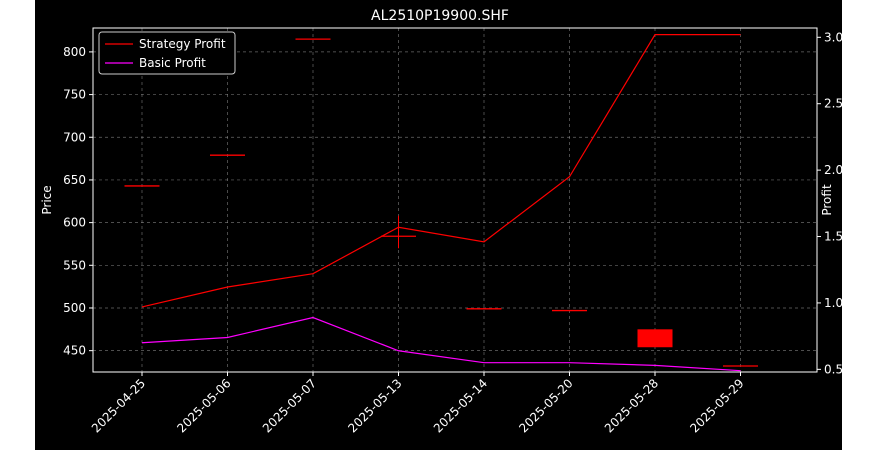 The image size is (878, 450). Describe the element at coordinates (78, 201) in the screenshot. I see `y-axis-left: 450 500 550 600 650 700 750 800` at that location.